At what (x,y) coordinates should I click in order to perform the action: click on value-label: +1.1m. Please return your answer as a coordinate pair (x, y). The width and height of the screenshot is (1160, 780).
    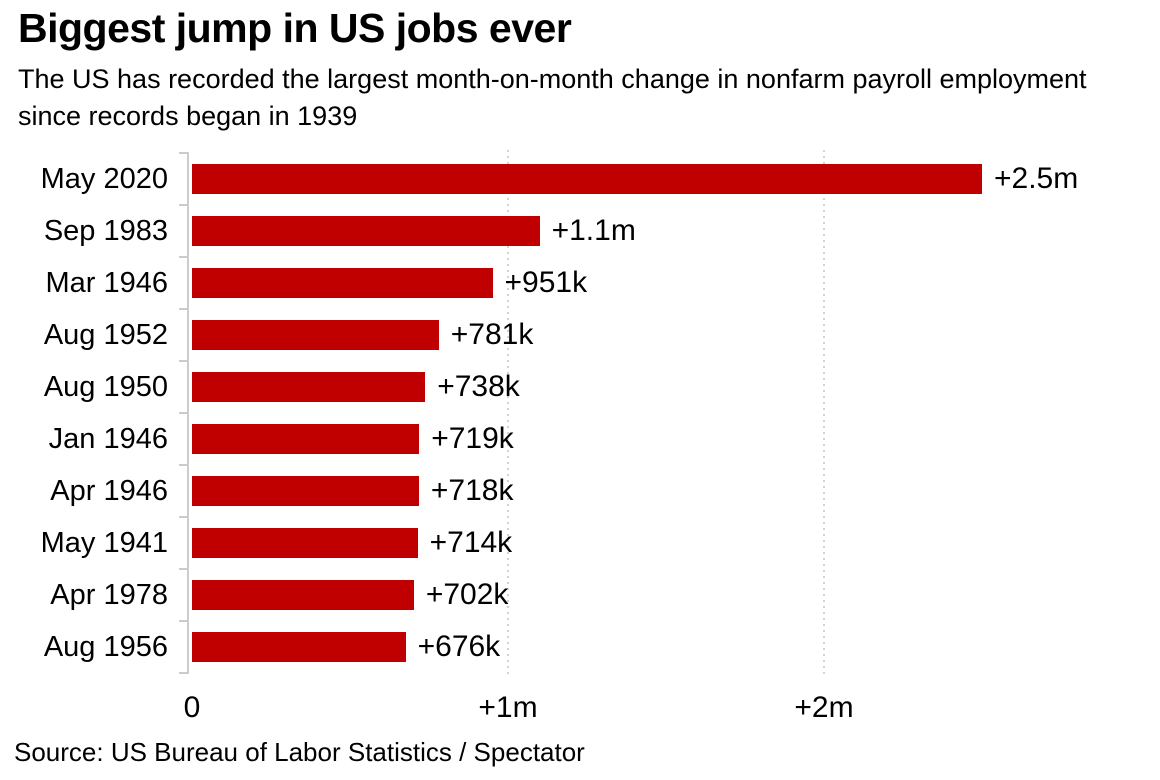
    Looking at the image, I should click on (593, 230).